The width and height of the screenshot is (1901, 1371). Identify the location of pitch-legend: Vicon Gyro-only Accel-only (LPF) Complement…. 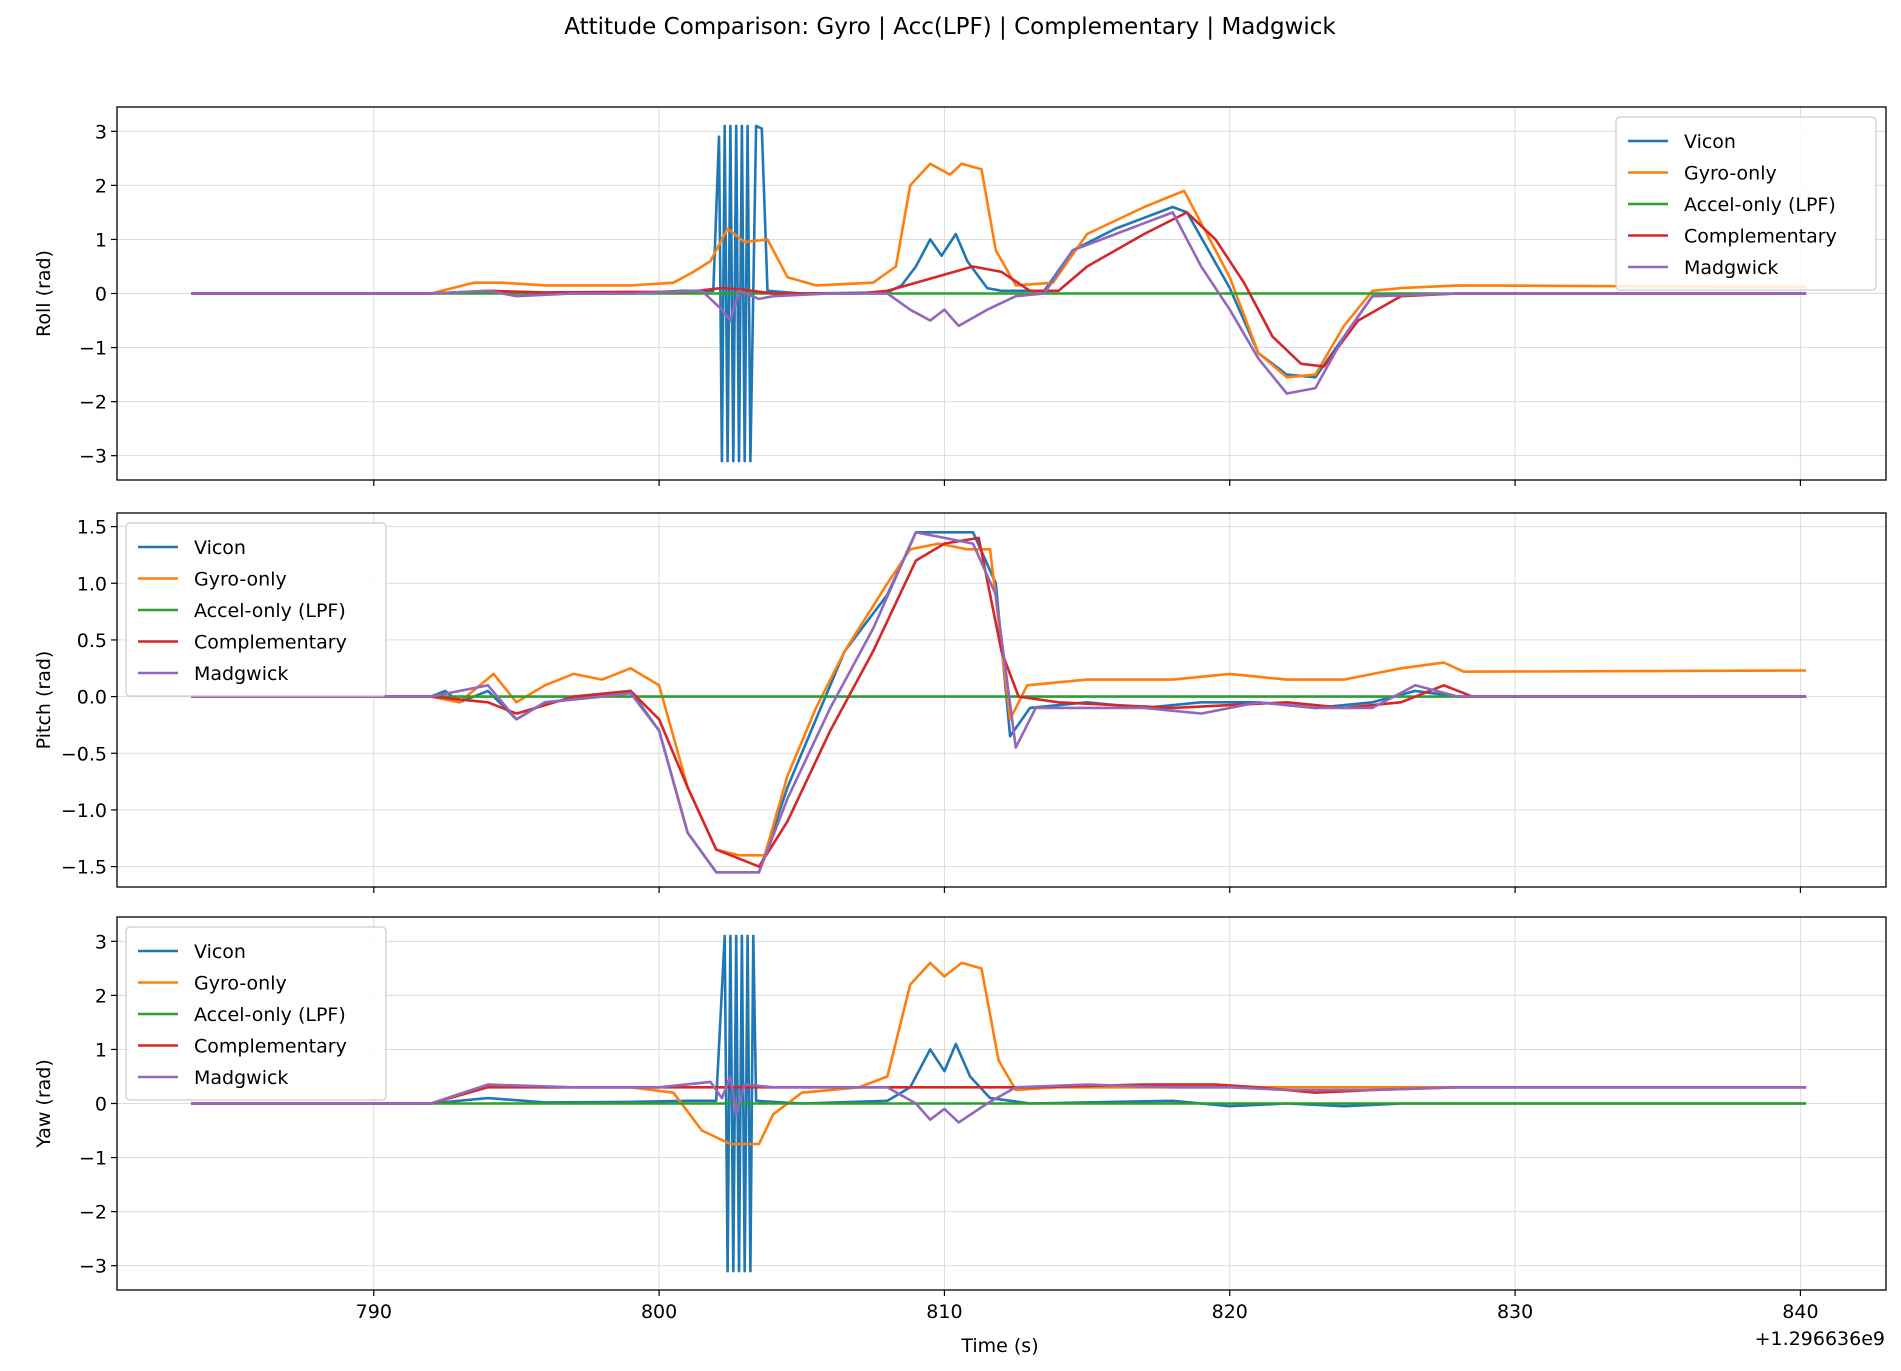
(256, 609).